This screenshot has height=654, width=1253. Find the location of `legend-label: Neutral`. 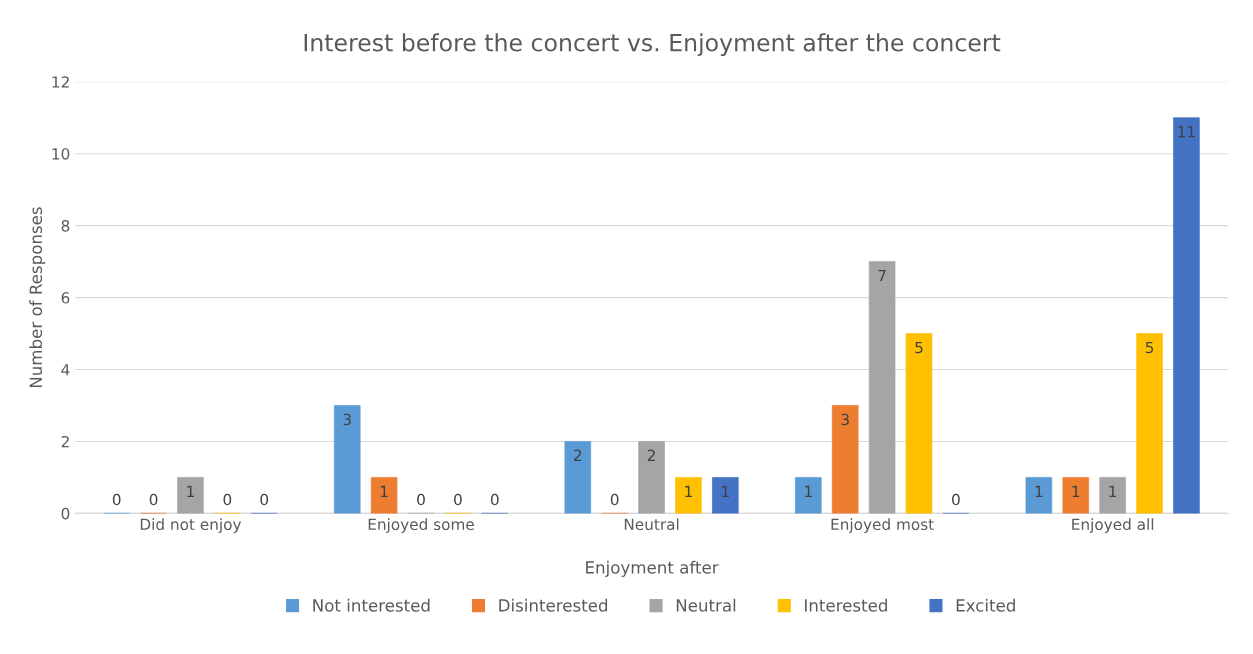

legend-label: Neutral is located at coordinates (706, 605).